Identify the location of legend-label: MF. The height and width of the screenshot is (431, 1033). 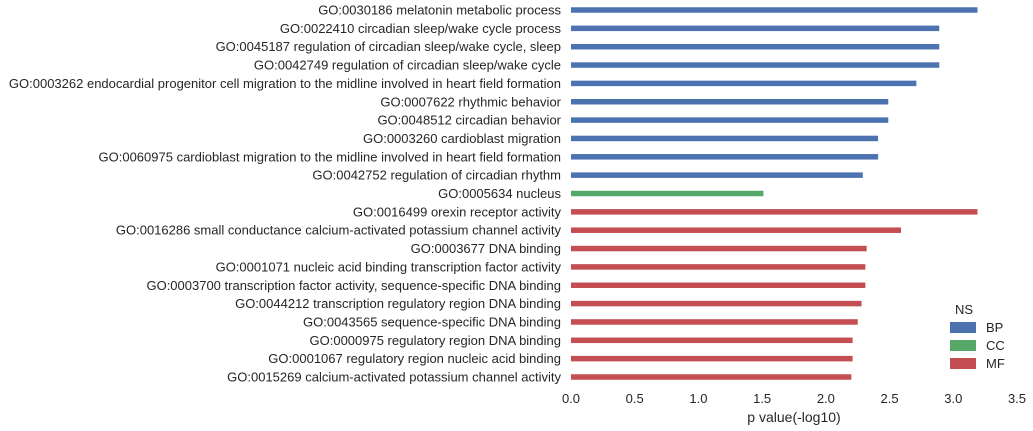
(995, 363).